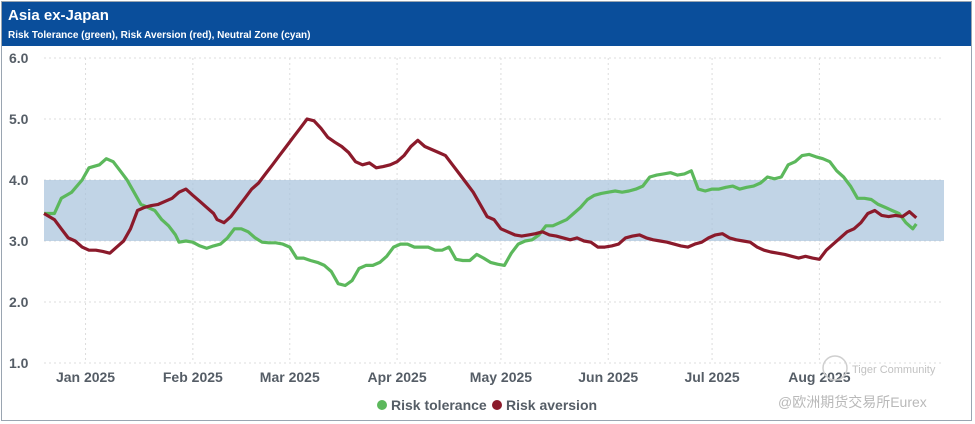 The image size is (975, 424). Describe the element at coordinates (290, 377) in the screenshot. I see `x-tick-label: Mar 2025` at that location.